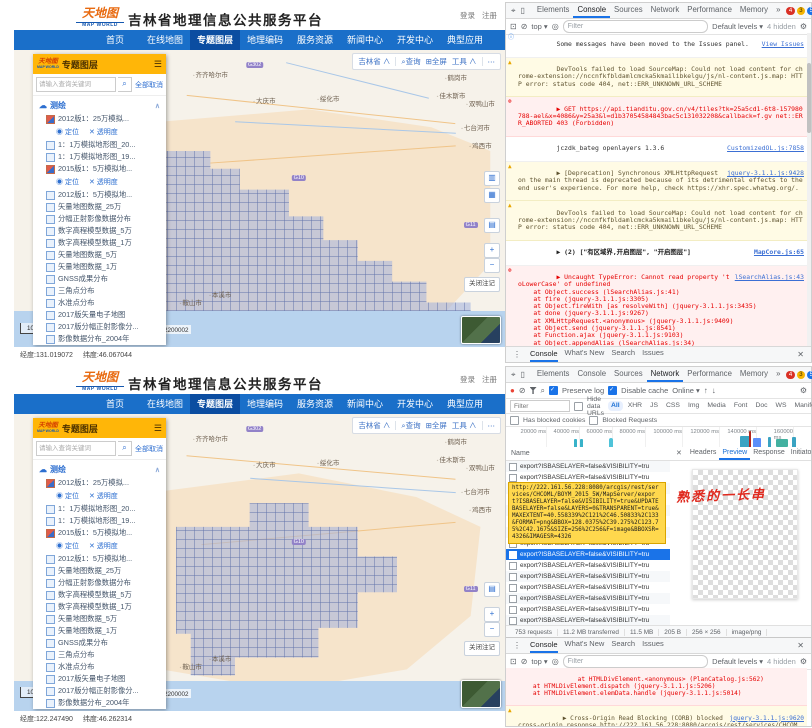 This screenshot has height=728, width=812. What do you see at coordinates (709, 9) in the screenshot?
I see `devtools-tab: Performance` at bounding box center [709, 9].